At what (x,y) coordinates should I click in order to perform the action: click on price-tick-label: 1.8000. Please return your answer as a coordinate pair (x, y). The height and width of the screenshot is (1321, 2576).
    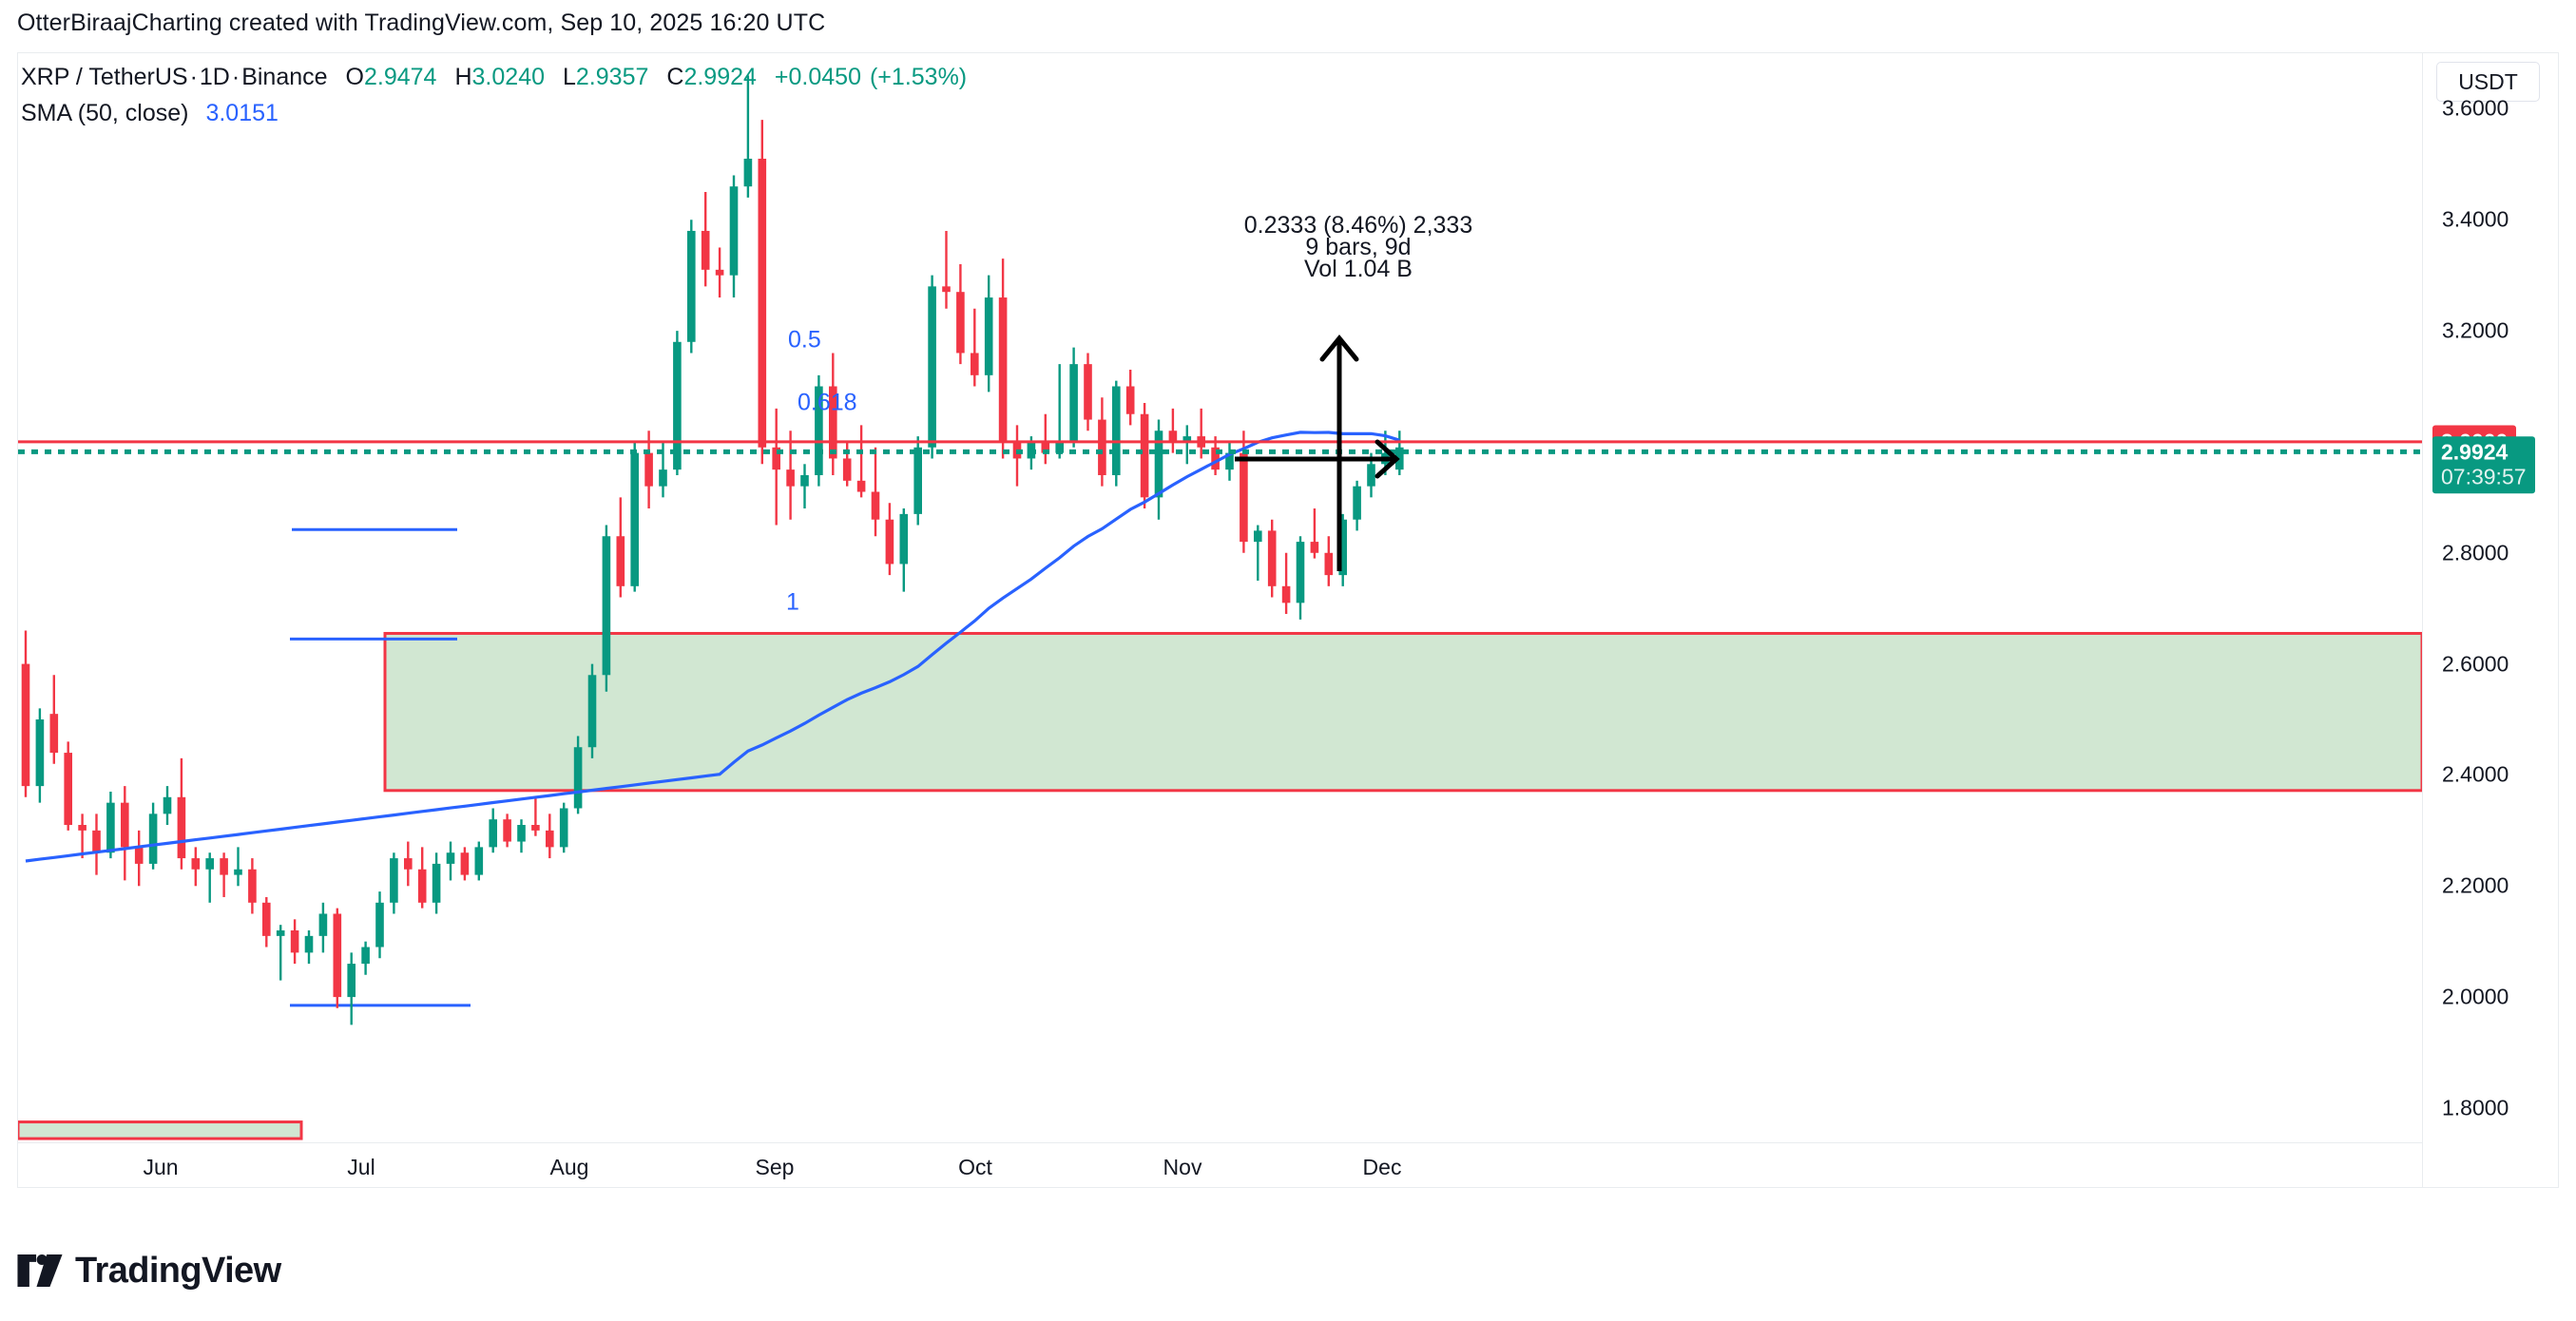
    Looking at the image, I should click on (2475, 1107).